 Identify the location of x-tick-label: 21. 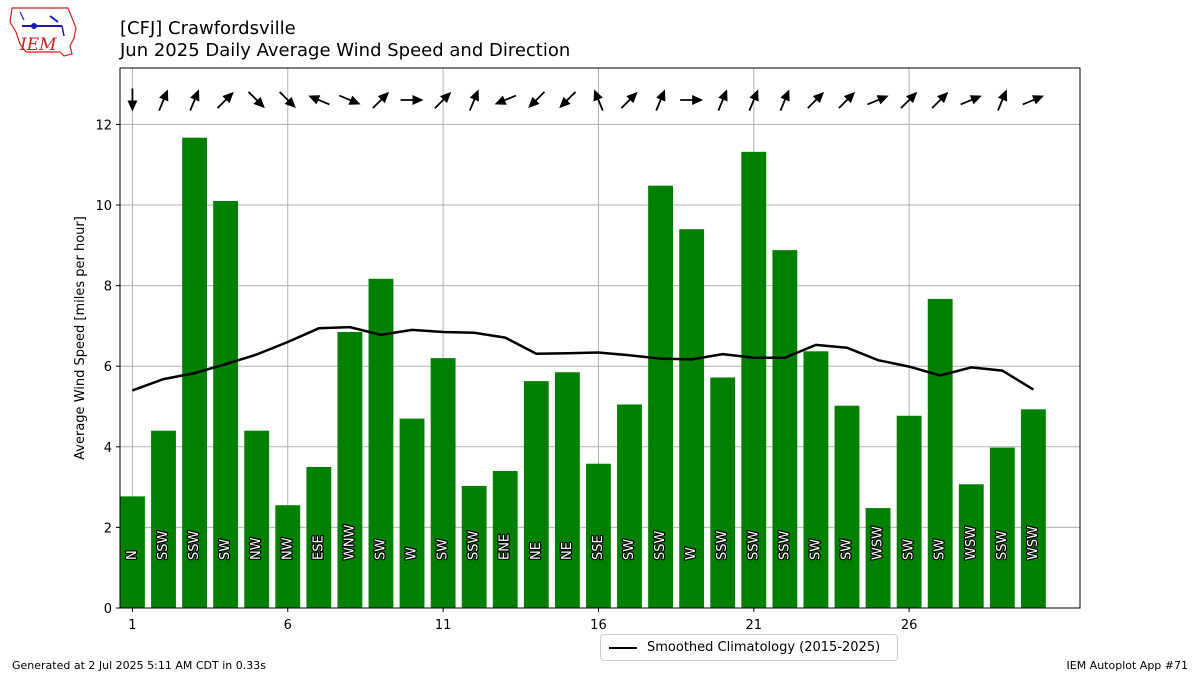
(754, 625).